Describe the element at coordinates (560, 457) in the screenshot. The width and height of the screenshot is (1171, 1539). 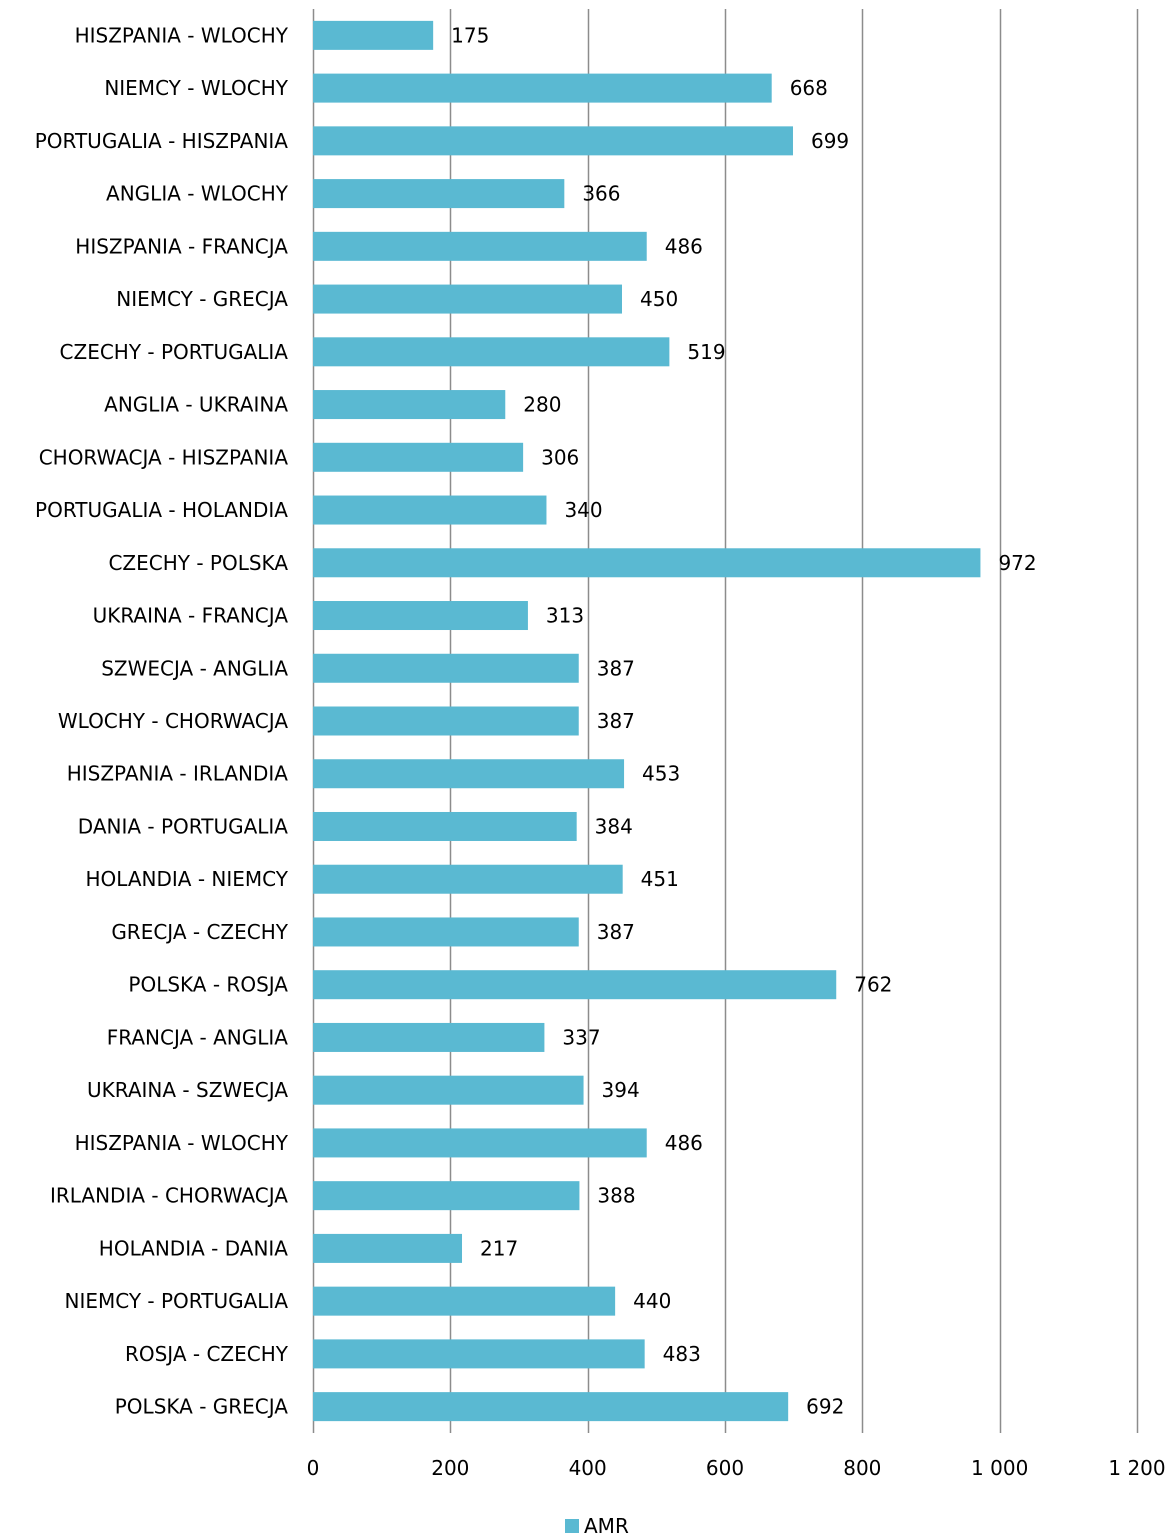
I see `value-label-9: 306` at that location.